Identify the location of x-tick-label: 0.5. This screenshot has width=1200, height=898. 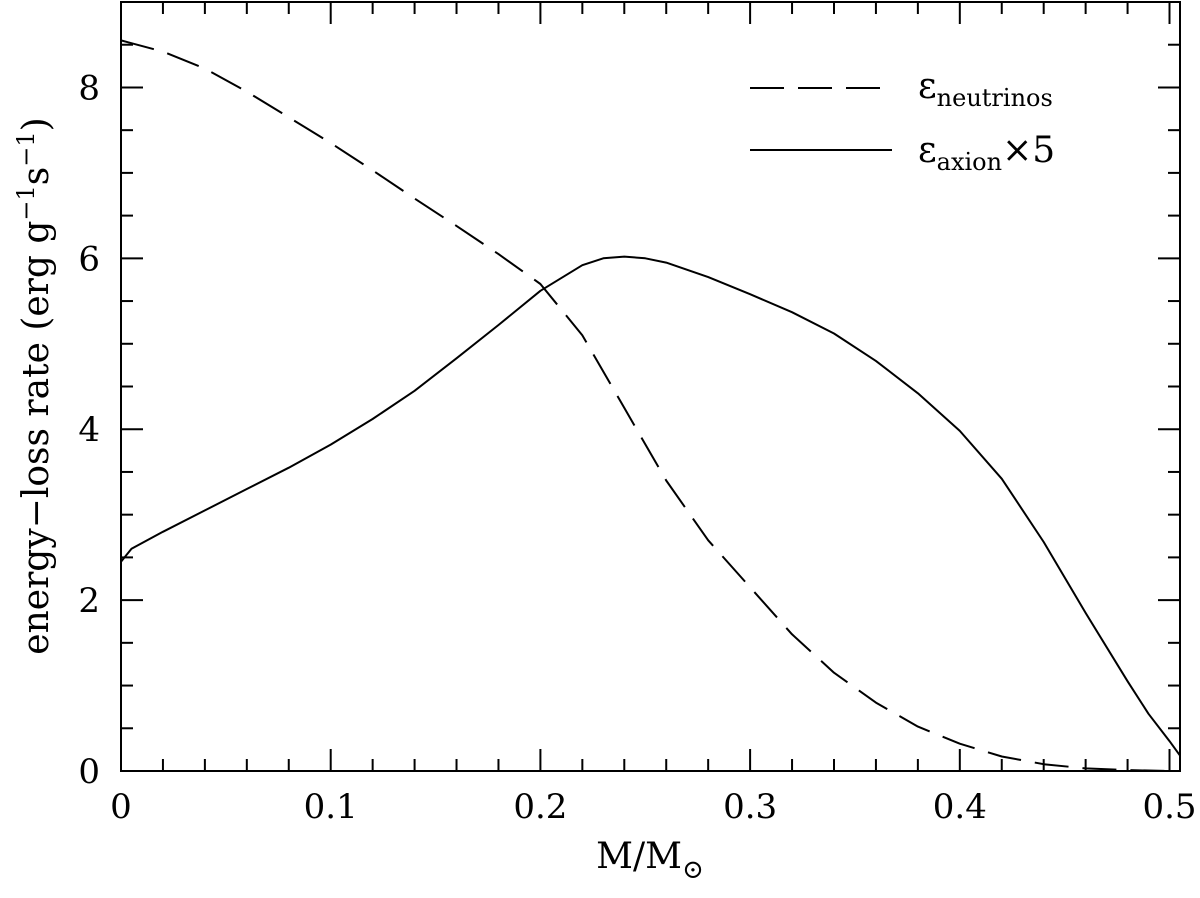
(1169, 807).